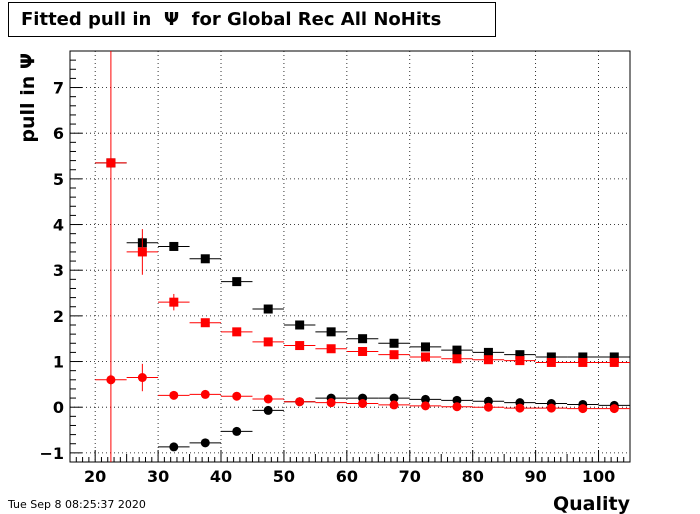 This screenshot has width=700, height=514. Describe the element at coordinates (95, 476) in the screenshot. I see `x-tick-label: 20` at that location.